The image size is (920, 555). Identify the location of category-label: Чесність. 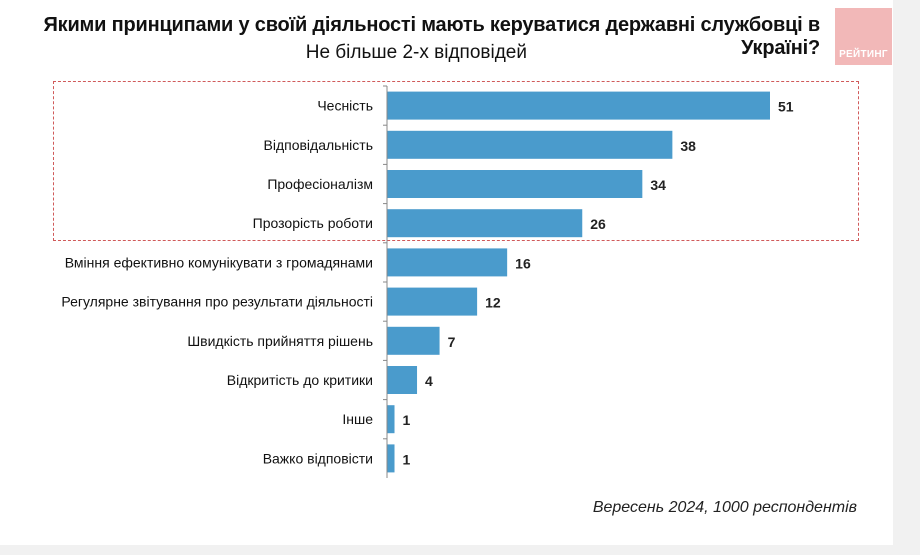
(345, 106).